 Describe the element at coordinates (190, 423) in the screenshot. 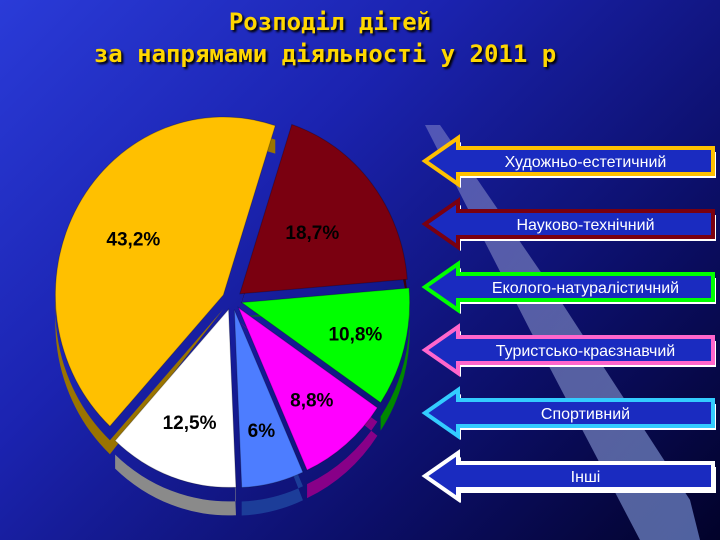

I see `pie-value-label: 12,5%` at that location.